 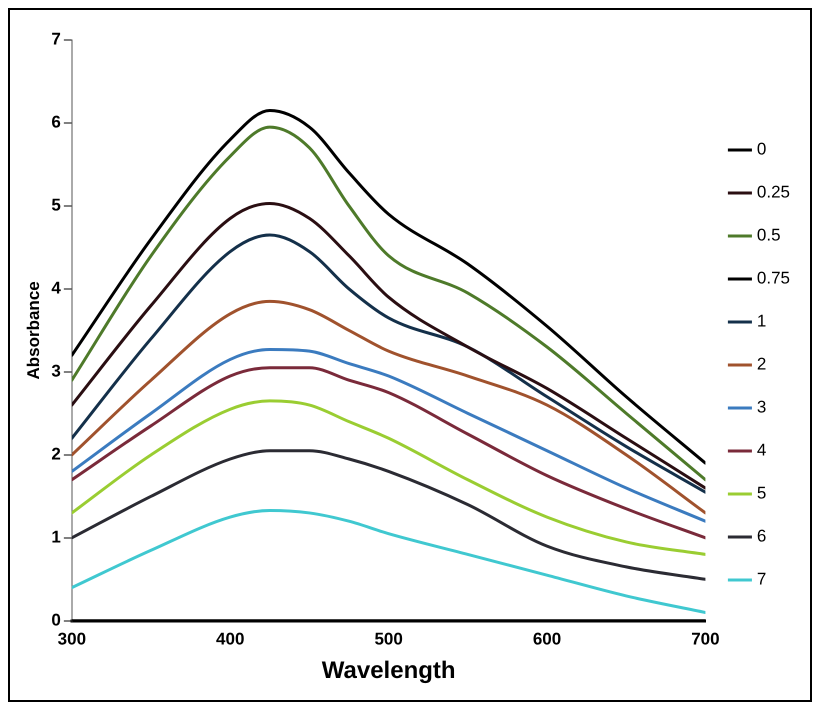 I want to click on legend-label: 3, so click(x=761, y=407).